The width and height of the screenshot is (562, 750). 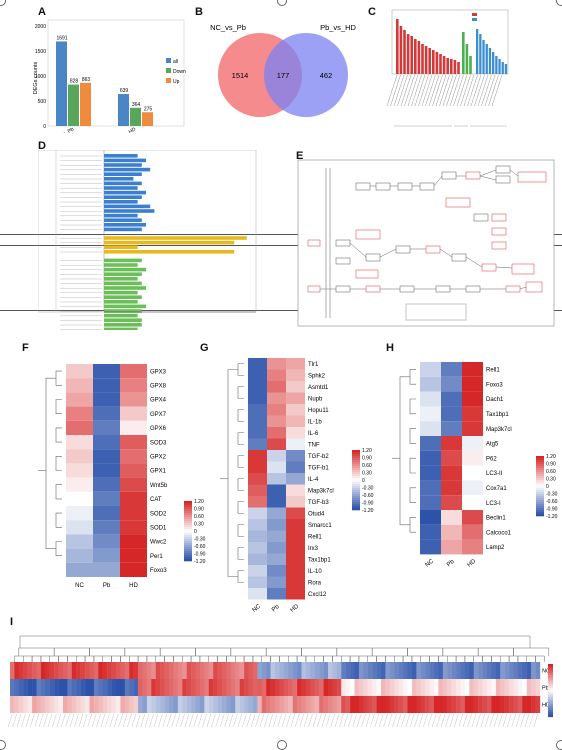 What do you see at coordinates (495, 400) in the screenshot?
I see `gene-label: Dach1` at bounding box center [495, 400].